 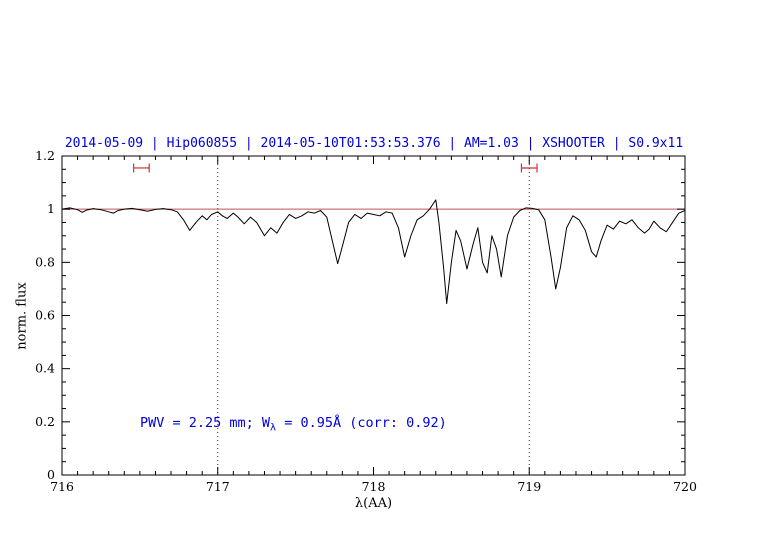 What do you see at coordinates (374, 486) in the screenshot?
I see `x-tick-label: 718` at bounding box center [374, 486].